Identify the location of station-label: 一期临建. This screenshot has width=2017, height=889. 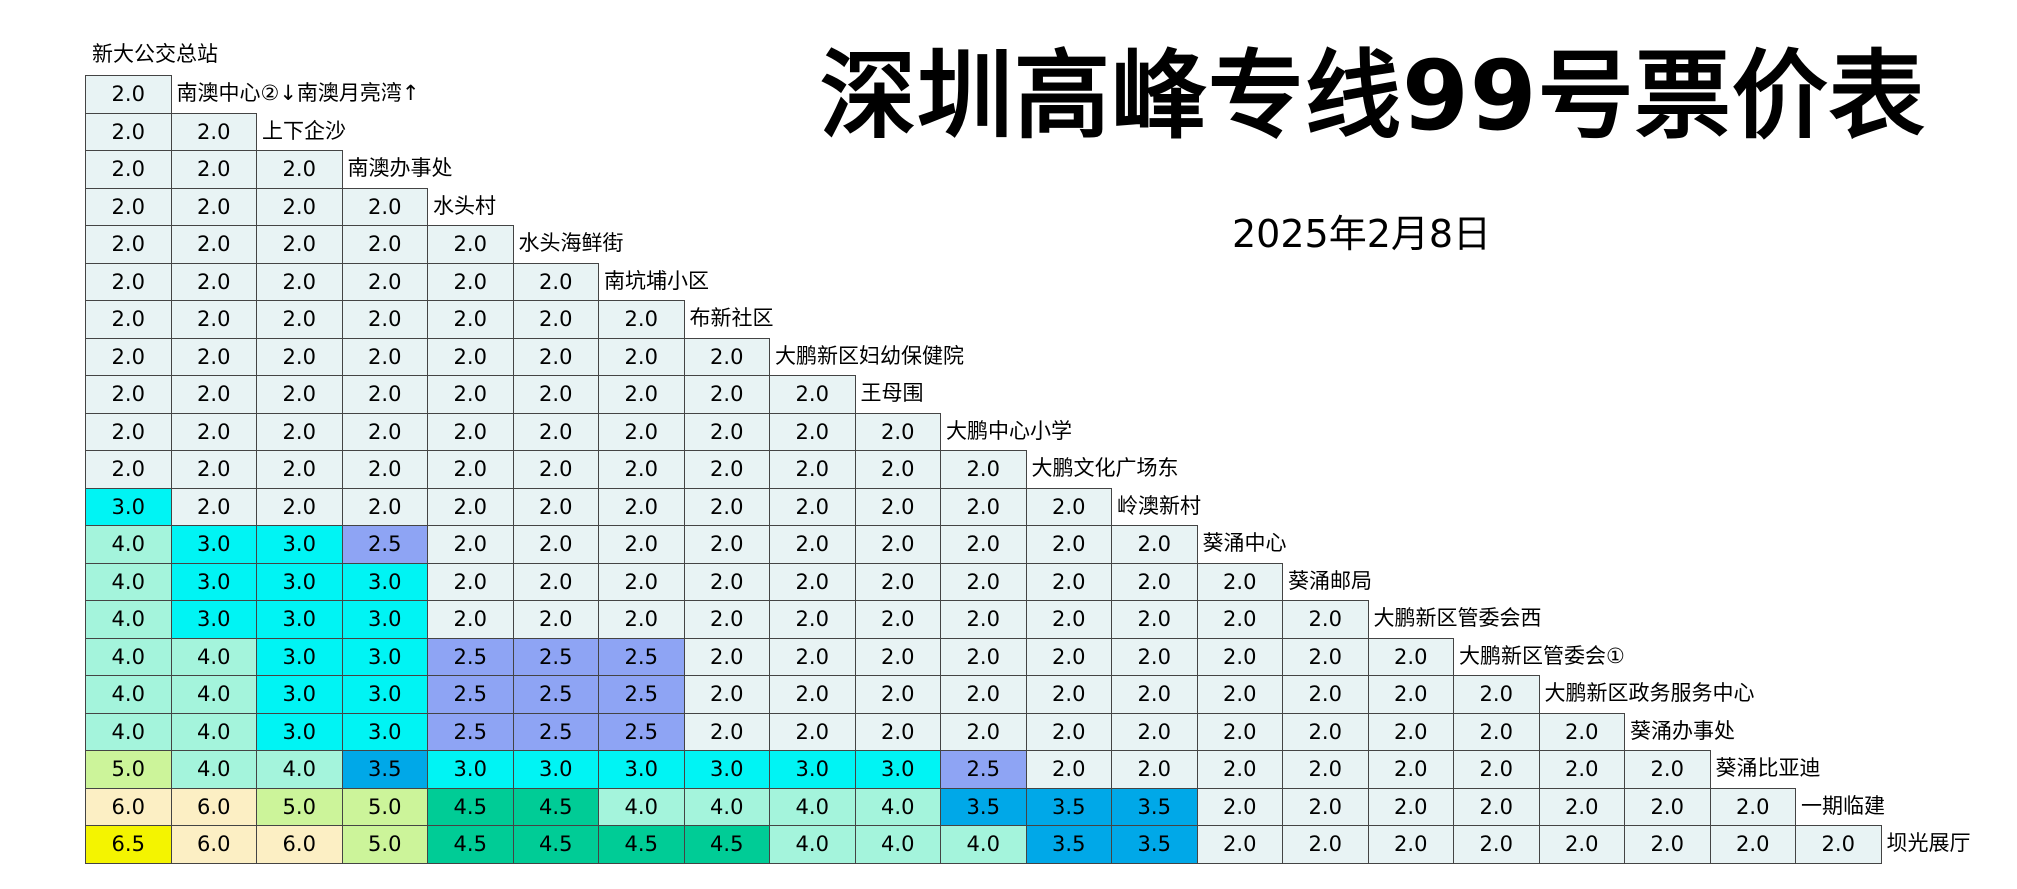
(1843, 805).